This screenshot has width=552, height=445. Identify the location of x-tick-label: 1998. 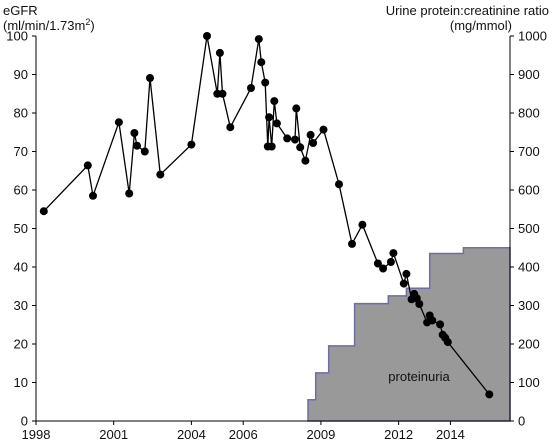
(36, 434).